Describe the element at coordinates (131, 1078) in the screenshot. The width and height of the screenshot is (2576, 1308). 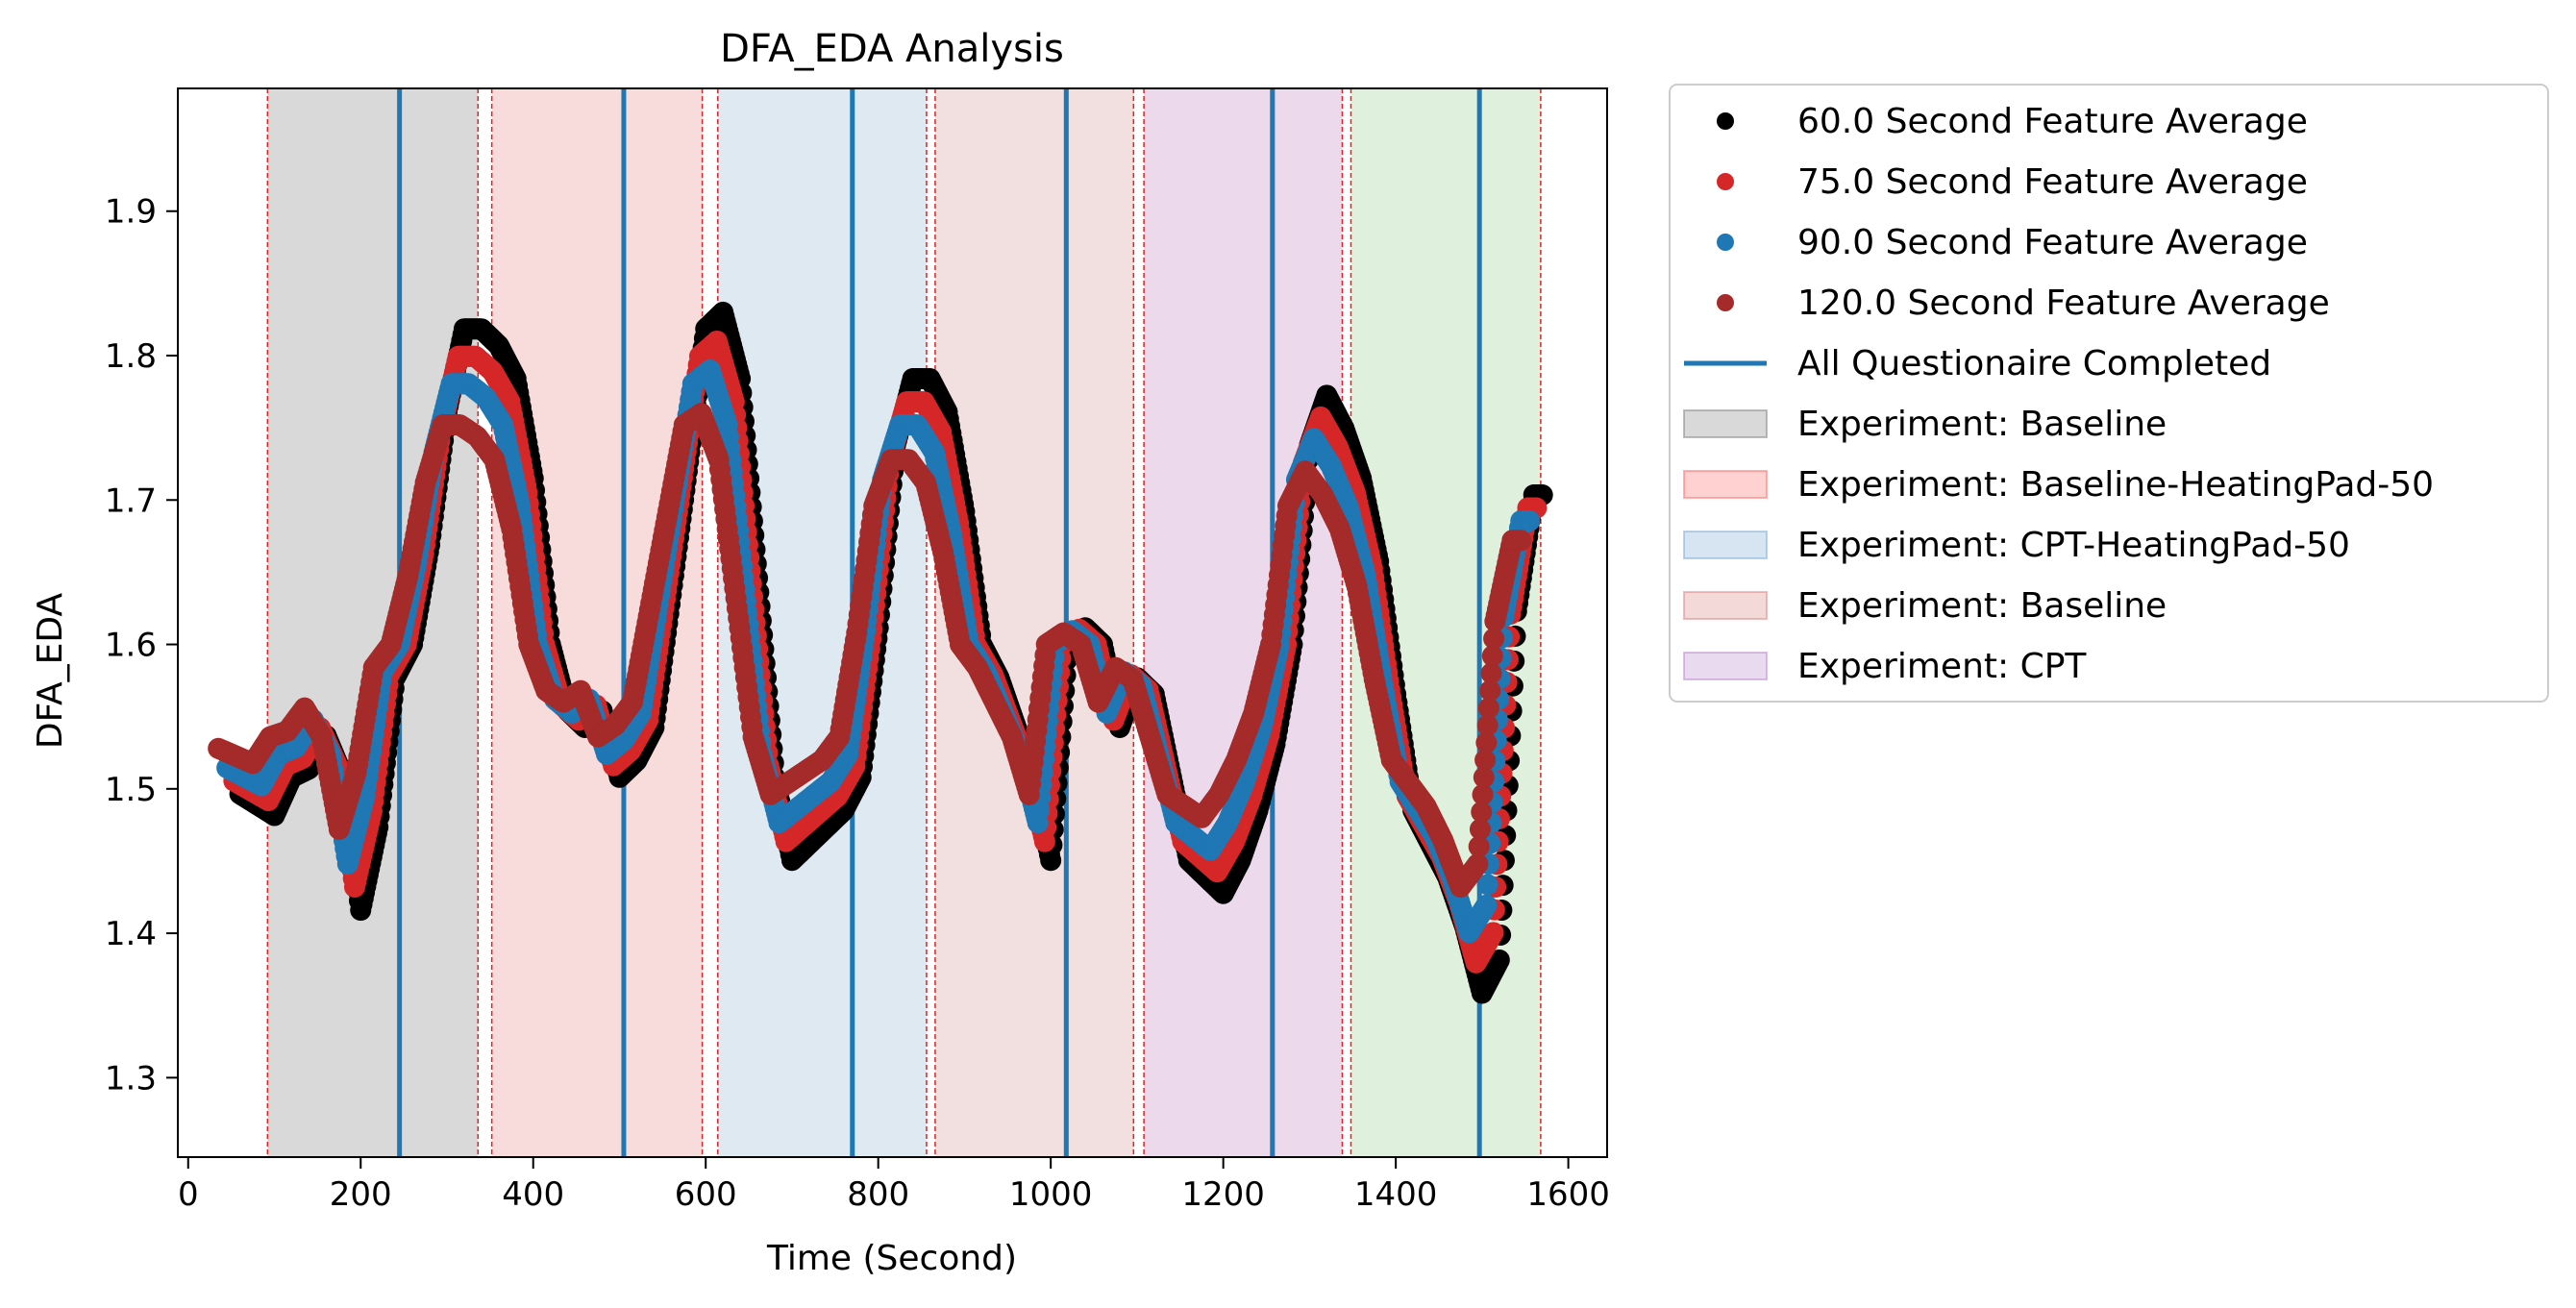
I see `y-tick-label: 1.3` at that location.